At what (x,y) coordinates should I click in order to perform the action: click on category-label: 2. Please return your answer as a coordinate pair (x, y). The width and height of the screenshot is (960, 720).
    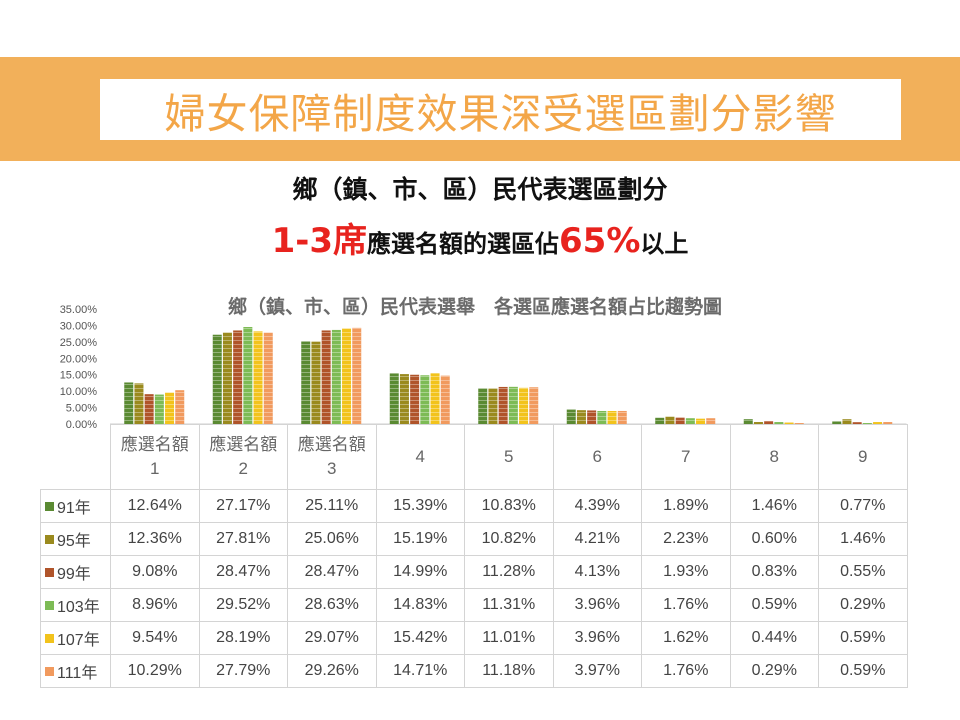
    Looking at the image, I should click on (243, 468).